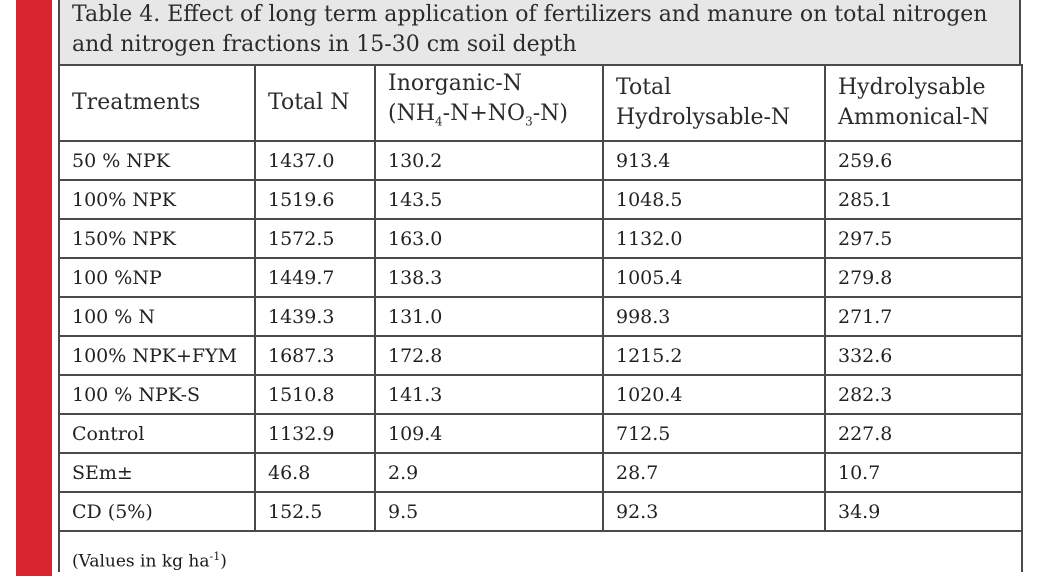 Image resolution: width=1038 pixels, height=576 pixels. Describe the element at coordinates (489, 316) in the screenshot. I see `cell-inorganic-n: 131.0` at that location.